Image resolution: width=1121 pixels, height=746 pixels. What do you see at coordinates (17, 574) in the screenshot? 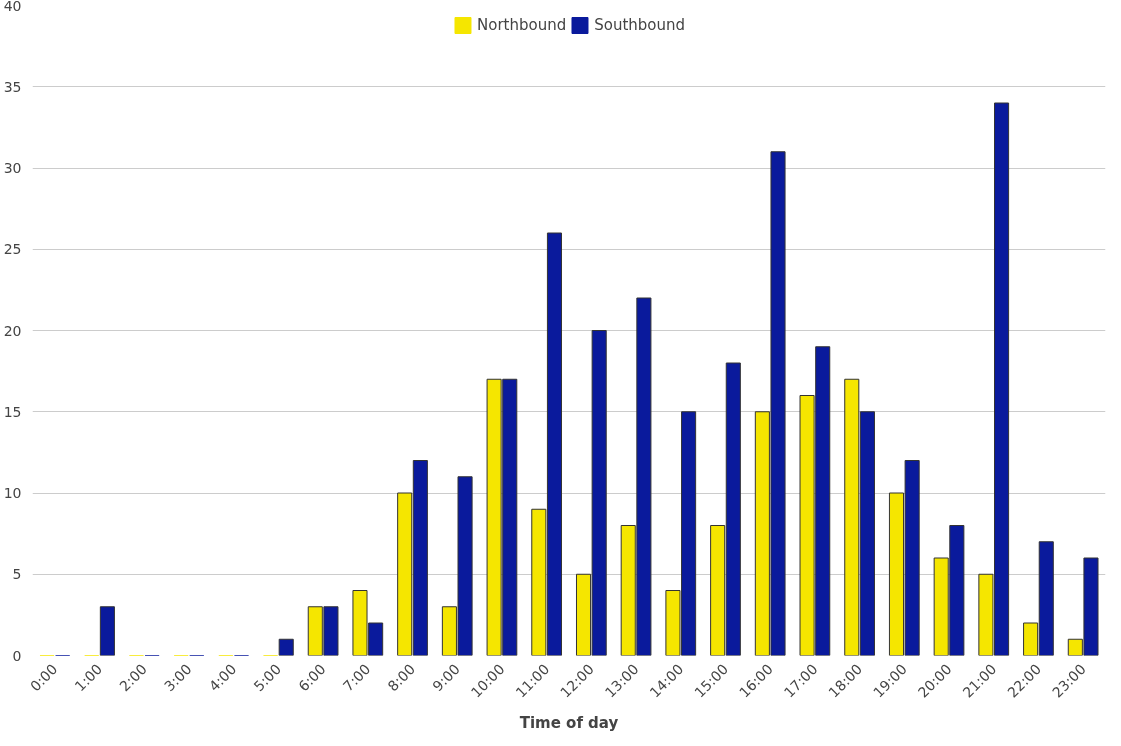
I see `y-tick-label: 5` at bounding box center [17, 574].